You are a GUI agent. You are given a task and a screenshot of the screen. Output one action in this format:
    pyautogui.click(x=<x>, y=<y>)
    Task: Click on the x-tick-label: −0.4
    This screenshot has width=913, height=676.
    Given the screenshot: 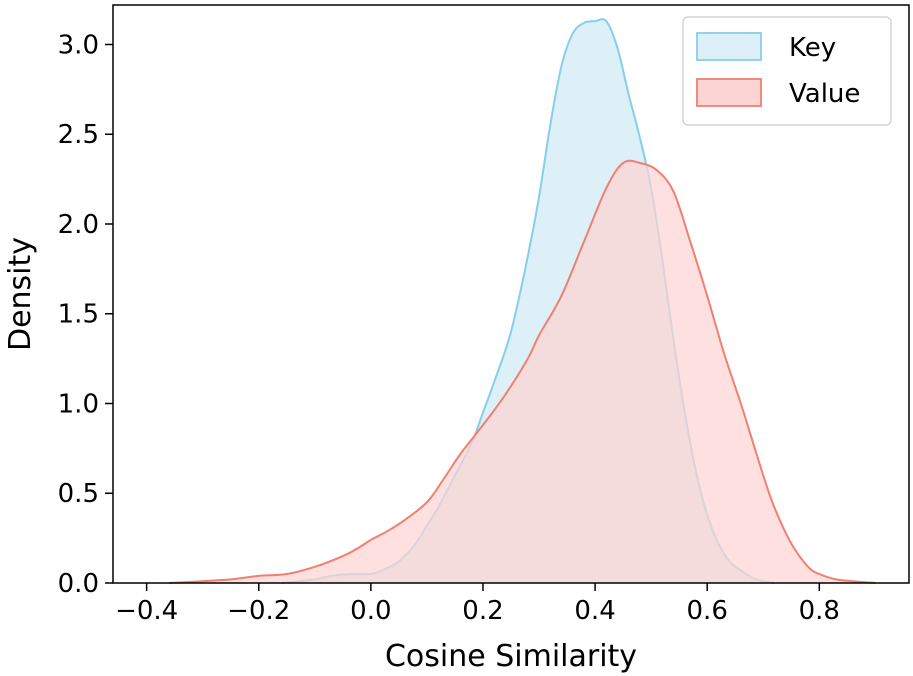 What is the action you would take?
    pyautogui.click(x=146, y=611)
    